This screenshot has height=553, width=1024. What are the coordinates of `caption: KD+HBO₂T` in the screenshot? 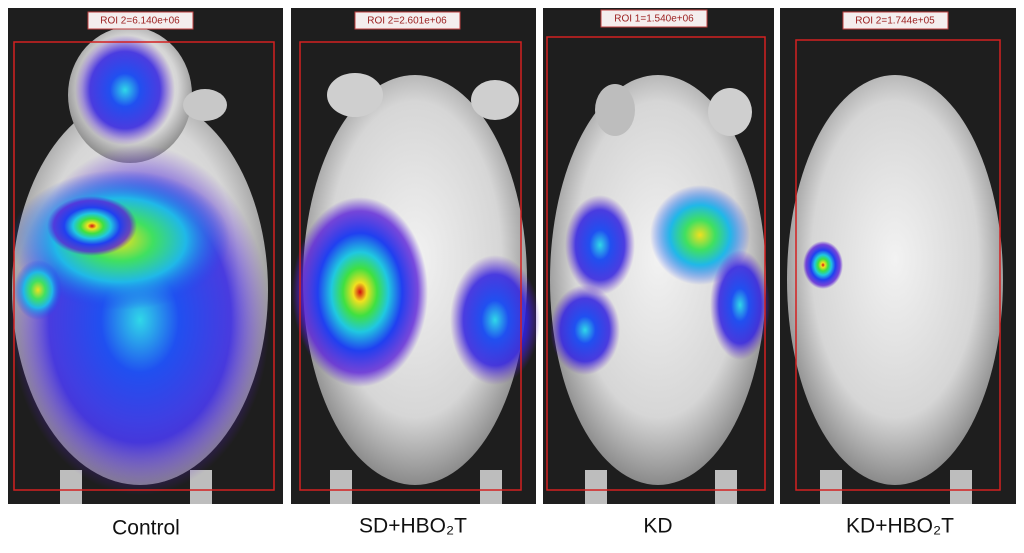 It's located at (900, 526).